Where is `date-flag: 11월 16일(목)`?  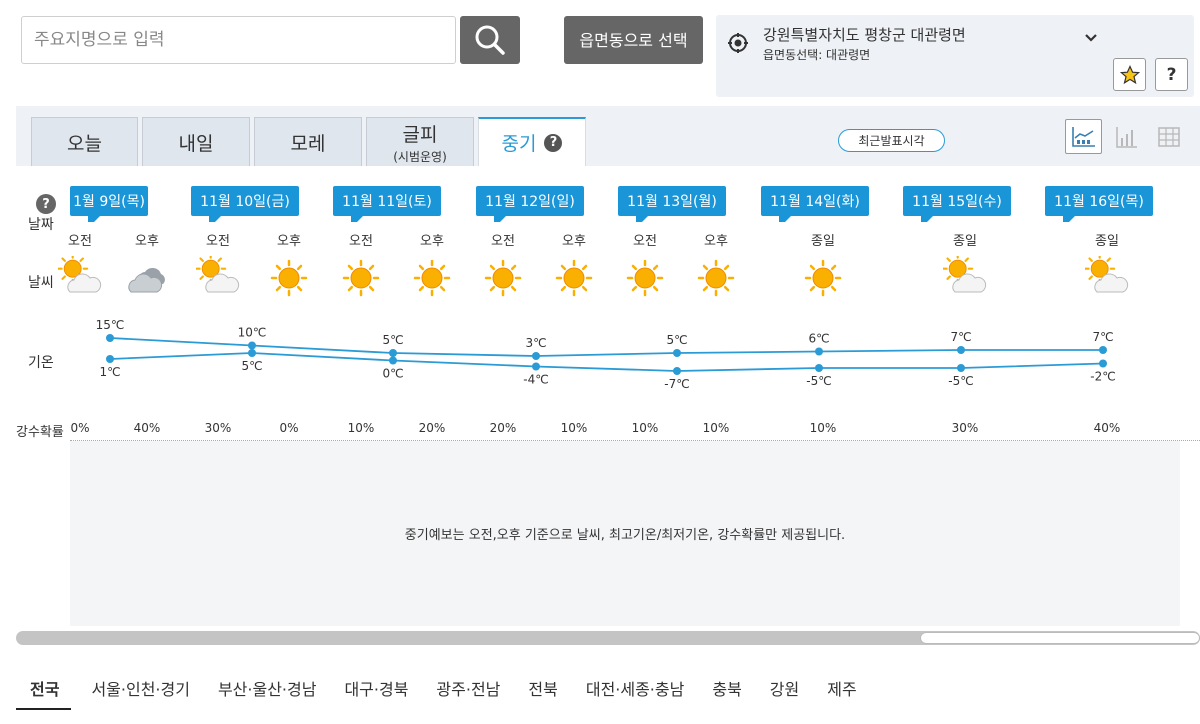
date-flag: 11월 16일(목) is located at coordinates (1099, 204).